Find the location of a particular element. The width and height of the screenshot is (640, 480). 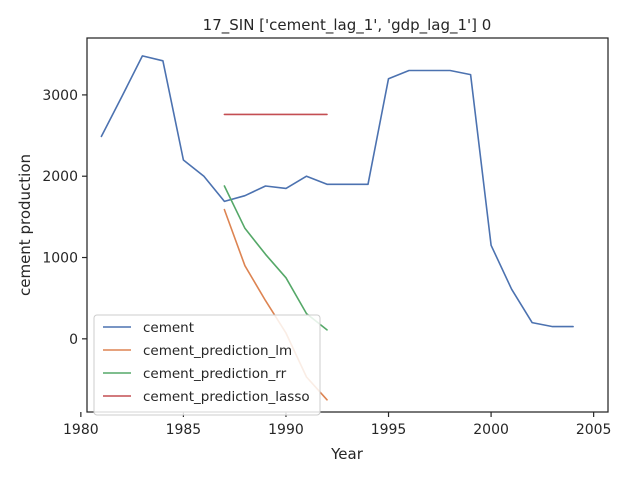

x-axis-label: Year is located at coordinates (347, 454).